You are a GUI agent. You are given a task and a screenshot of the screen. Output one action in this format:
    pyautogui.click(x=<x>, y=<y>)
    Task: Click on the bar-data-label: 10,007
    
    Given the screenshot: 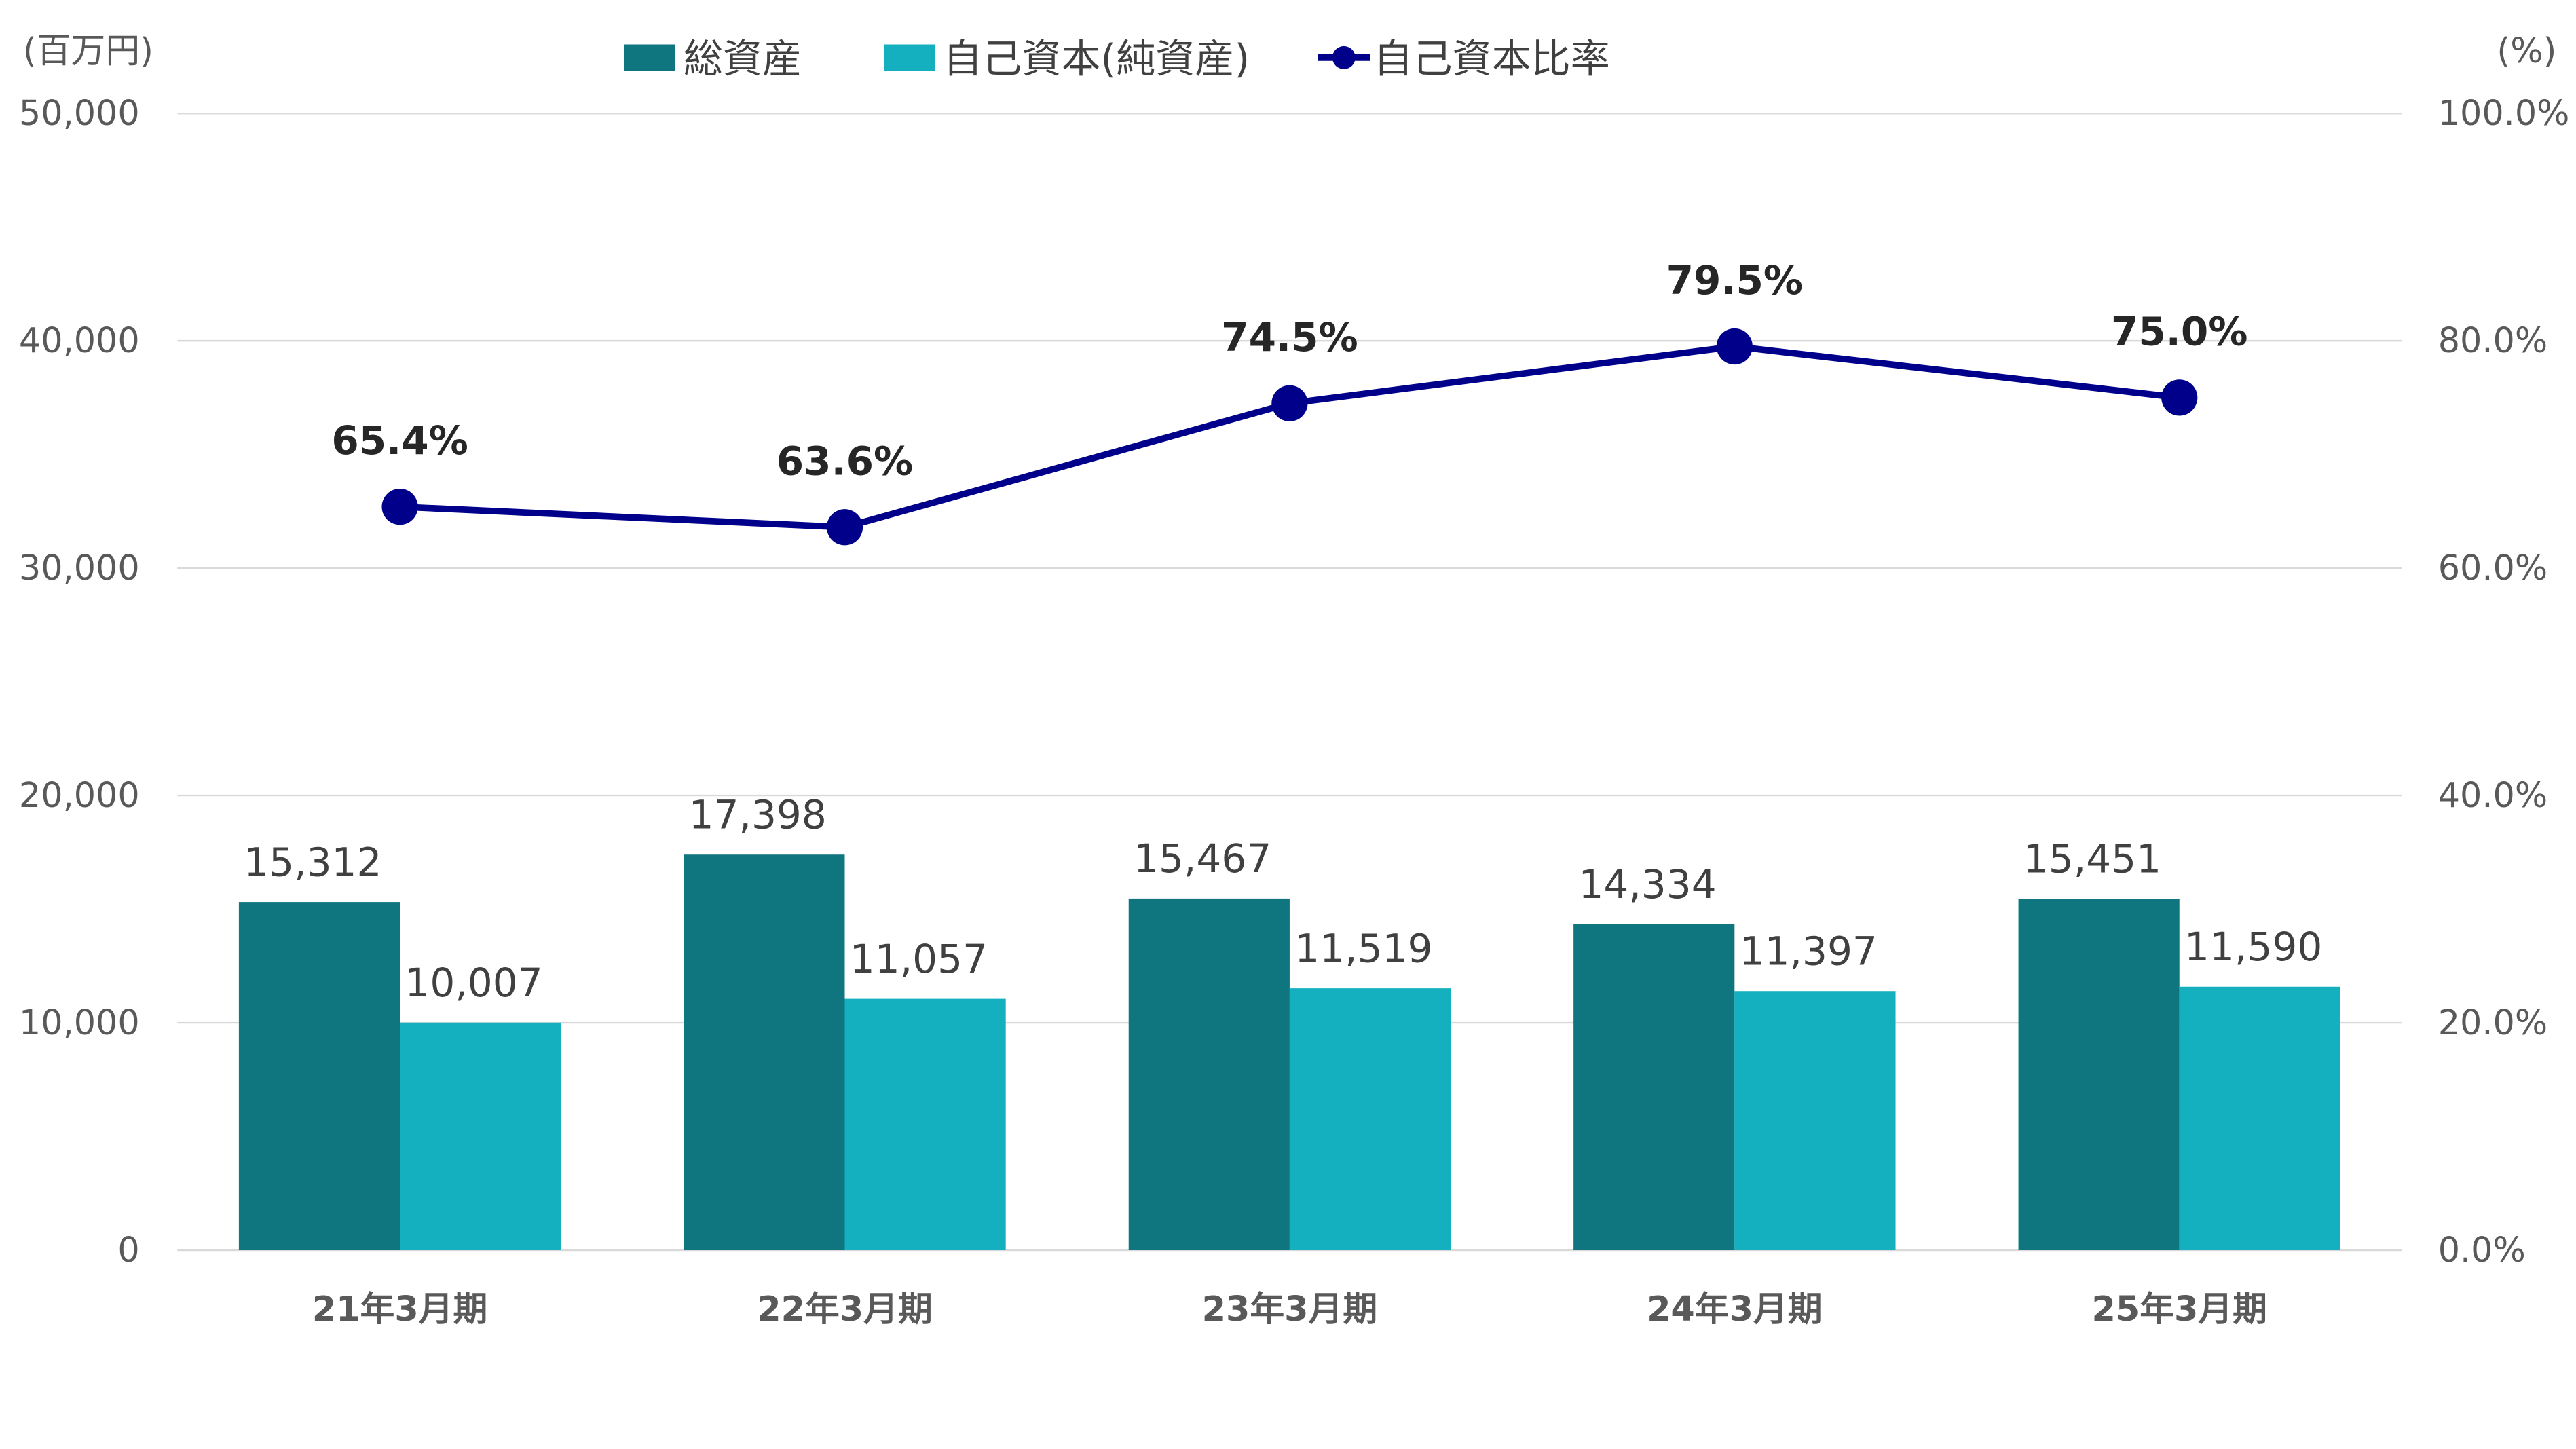 What is the action you would take?
    pyautogui.click(x=474, y=983)
    